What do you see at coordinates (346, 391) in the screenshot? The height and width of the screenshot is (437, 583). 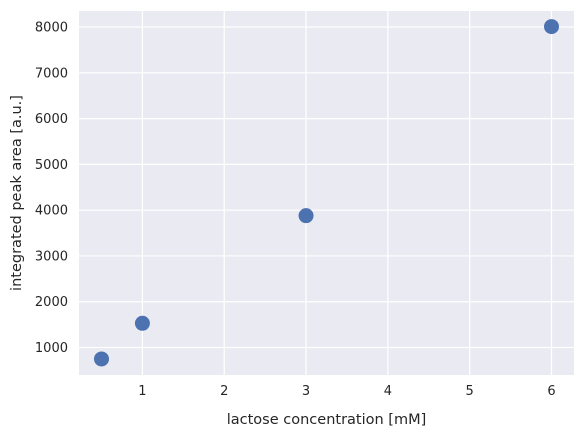 I see `x-axis-ticks: 1 2 3 4 5 6` at bounding box center [346, 391].